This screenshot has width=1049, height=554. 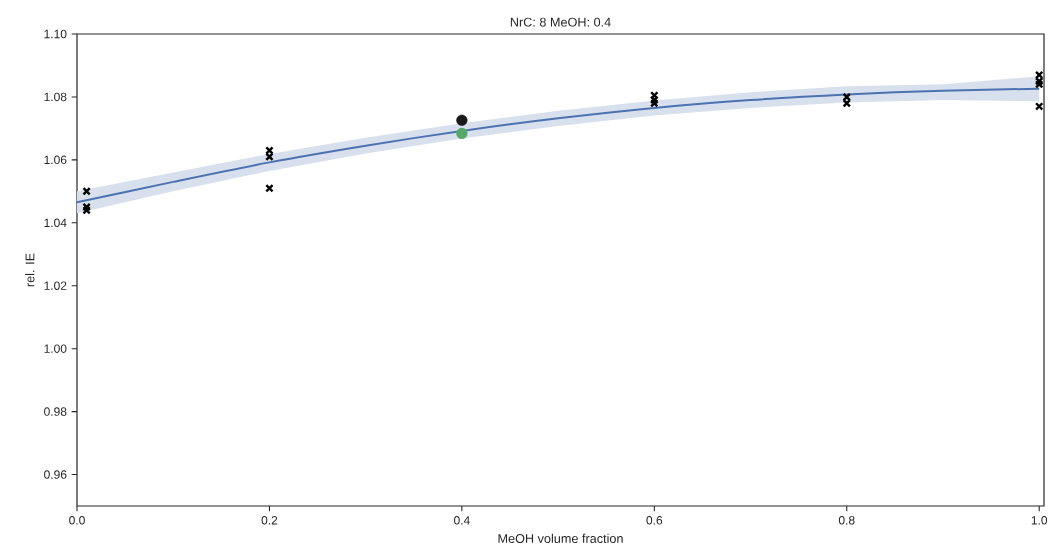 I want to click on y-tick-label: 1.02, so click(x=55, y=285).